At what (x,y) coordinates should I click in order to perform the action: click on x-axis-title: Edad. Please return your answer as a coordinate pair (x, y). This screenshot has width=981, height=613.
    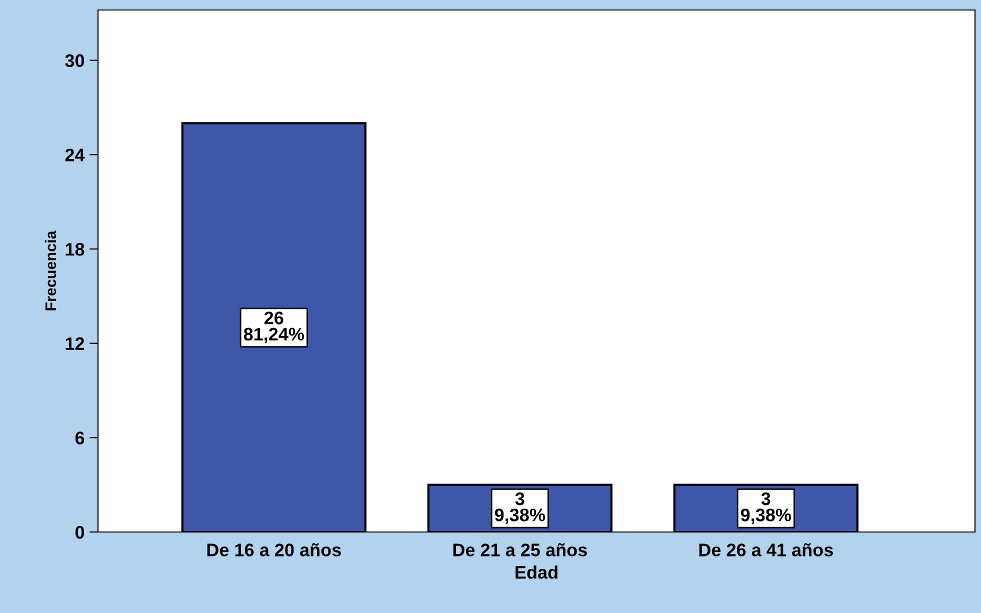
    Looking at the image, I should click on (537, 572).